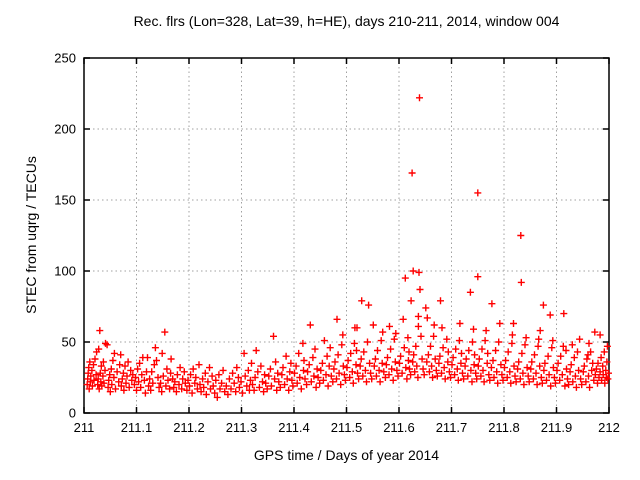  I want to click on svg-text: 211.7, so click(452, 427).